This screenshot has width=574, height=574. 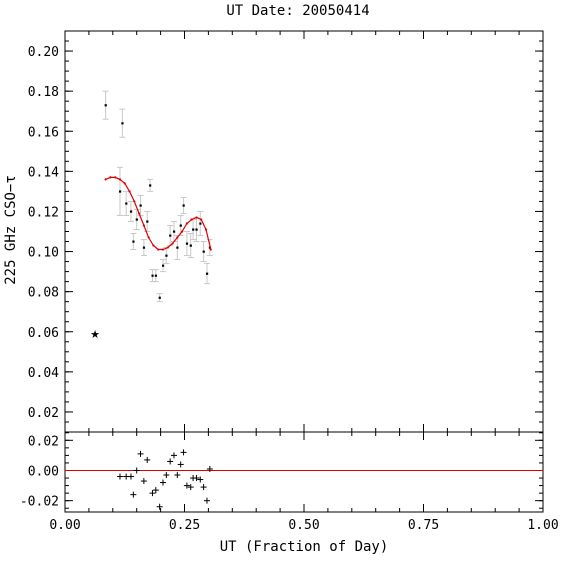 What do you see at coordinates (158, 213) in the screenshot?
I see `fit-curve` at bounding box center [158, 213].